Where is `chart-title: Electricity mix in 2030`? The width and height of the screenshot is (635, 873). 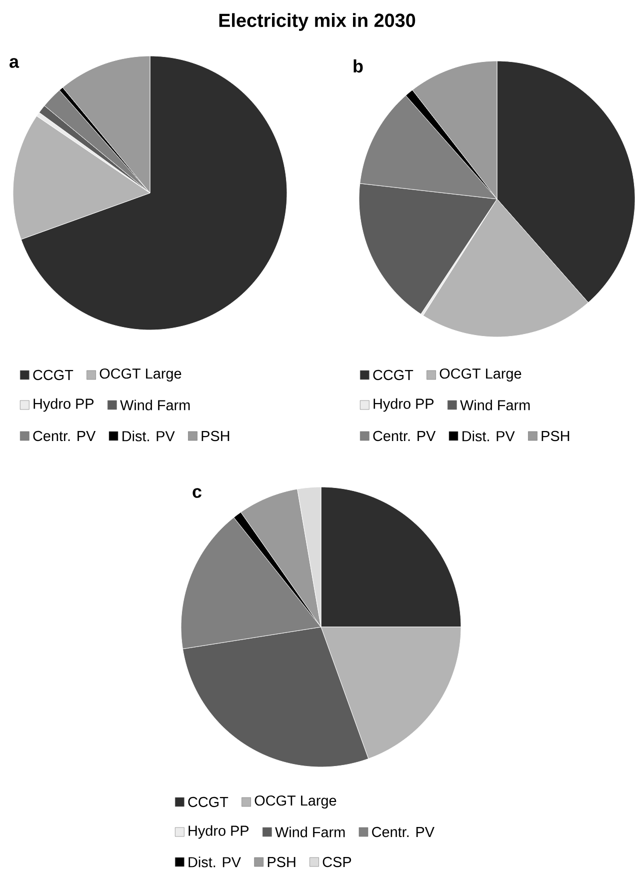 chart-title: Electricity mix in 2030 is located at coordinates (317, 22).